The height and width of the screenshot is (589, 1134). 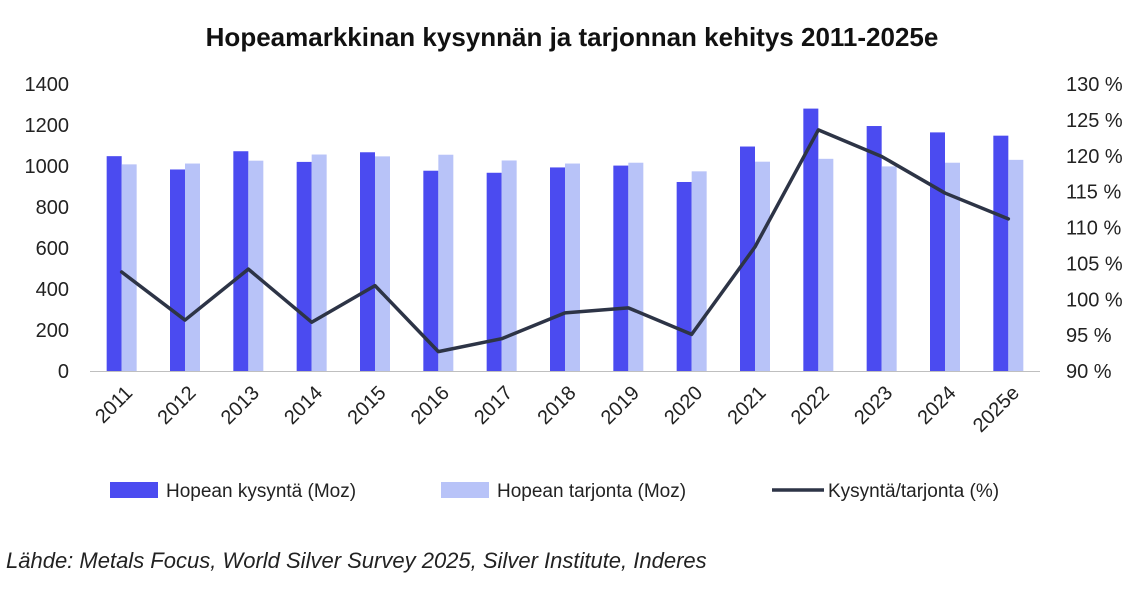 I want to click on right-tick-label: 100 %, so click(x=1094, y=300).